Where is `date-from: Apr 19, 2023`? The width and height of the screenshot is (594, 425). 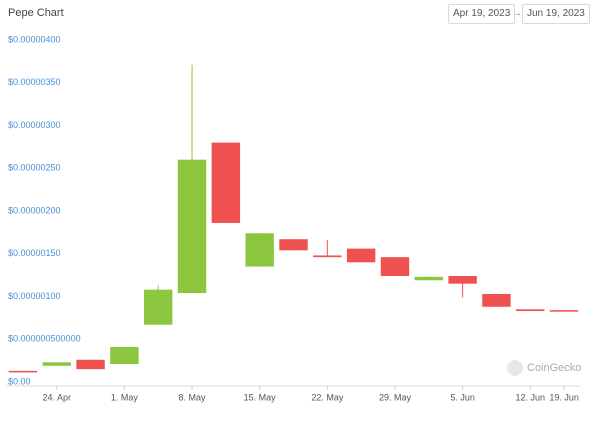 date-from: Apr 19, 2023 is located at coordinates (482, 14).